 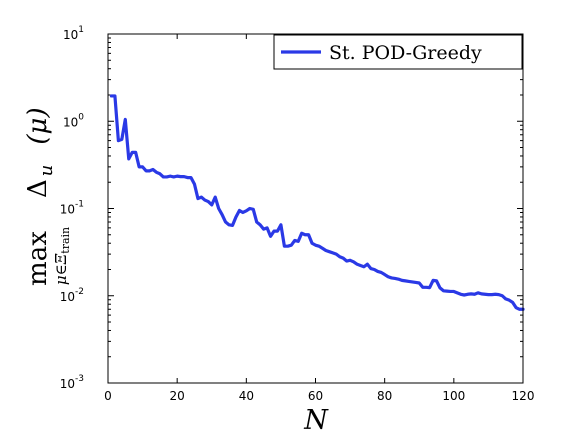 I want to click on x-tick-label: 120, so click(x=523, y=396).